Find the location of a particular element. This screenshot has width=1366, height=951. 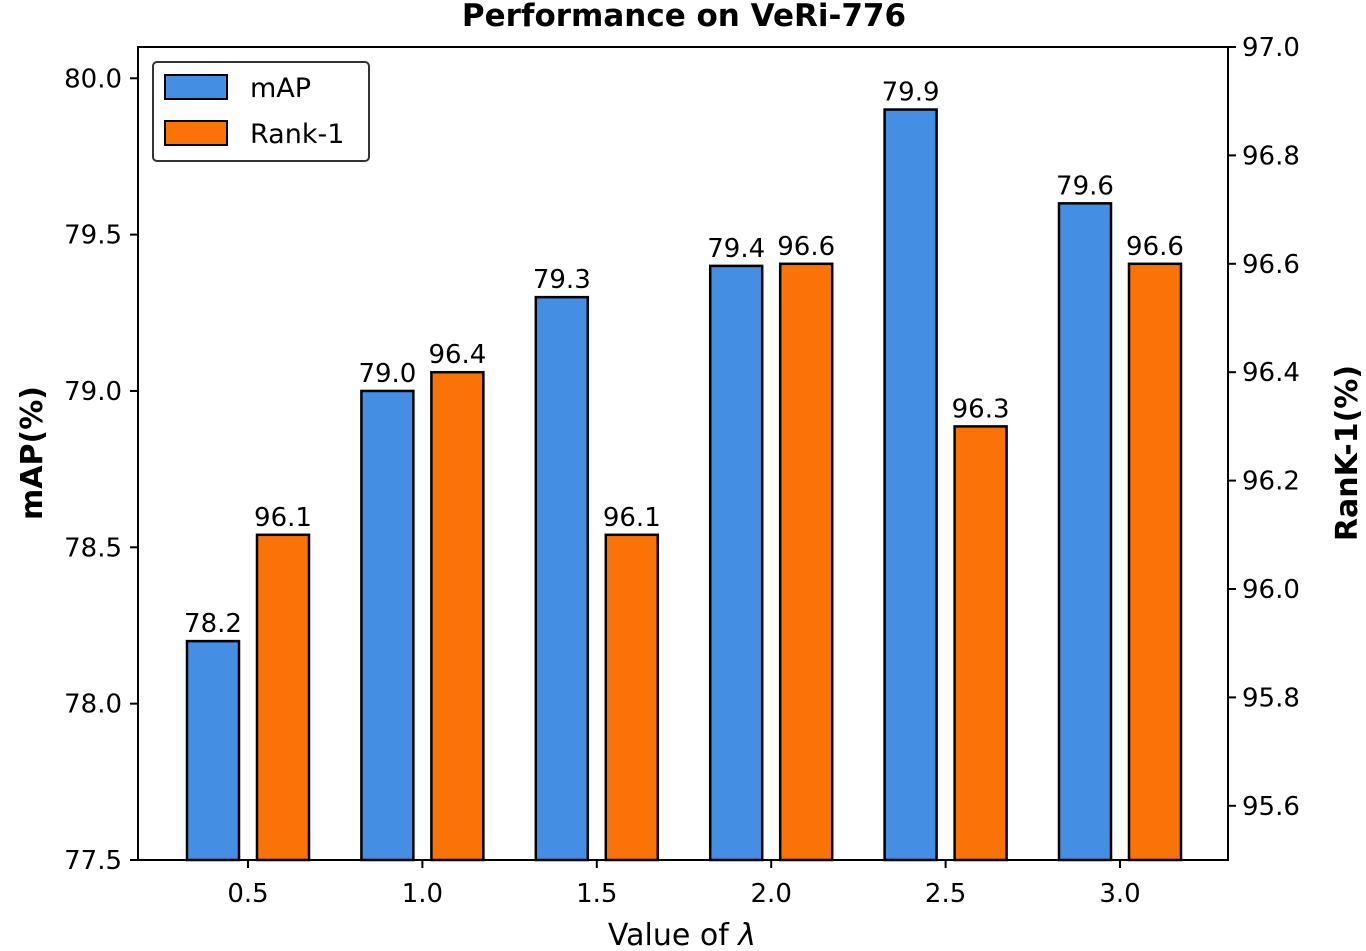

y-right-tick-label: 96.2 is located at coordinates (1271, 482).